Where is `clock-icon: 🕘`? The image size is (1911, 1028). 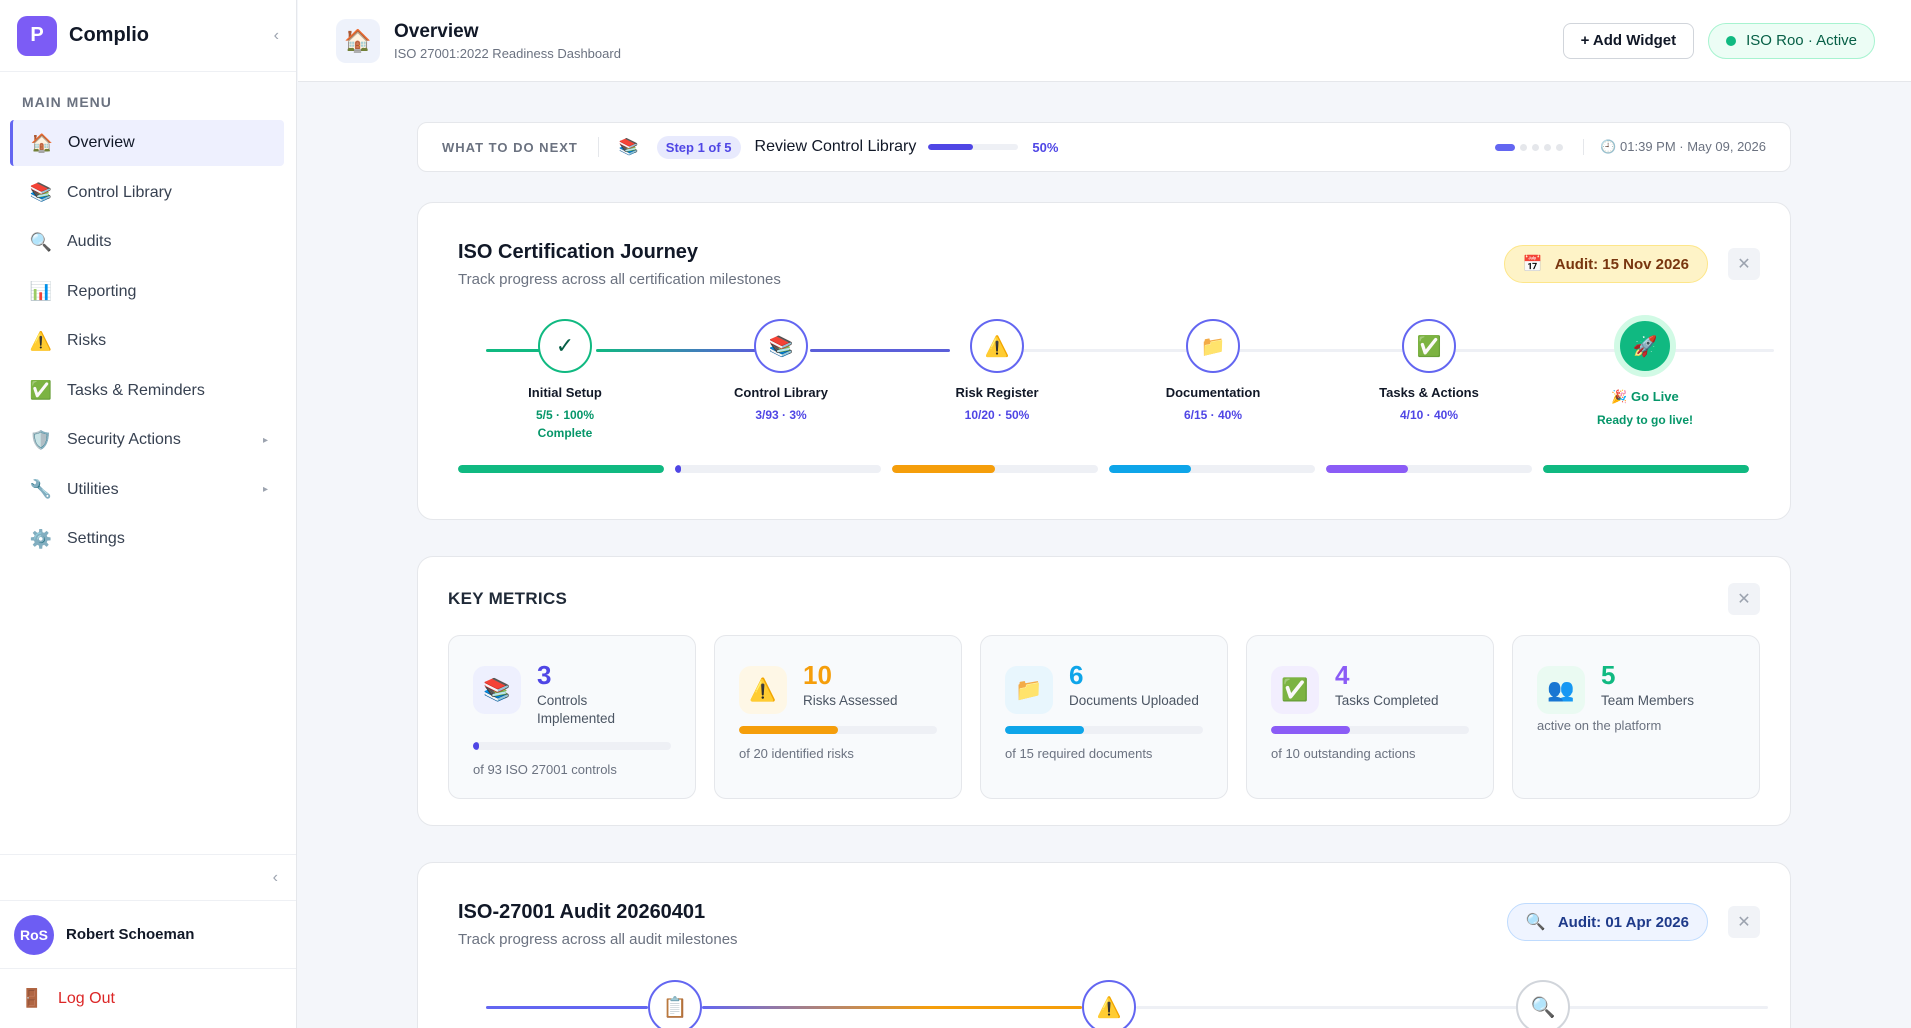
clock-icon: 🕘 is located at coordinates (1608, 146).